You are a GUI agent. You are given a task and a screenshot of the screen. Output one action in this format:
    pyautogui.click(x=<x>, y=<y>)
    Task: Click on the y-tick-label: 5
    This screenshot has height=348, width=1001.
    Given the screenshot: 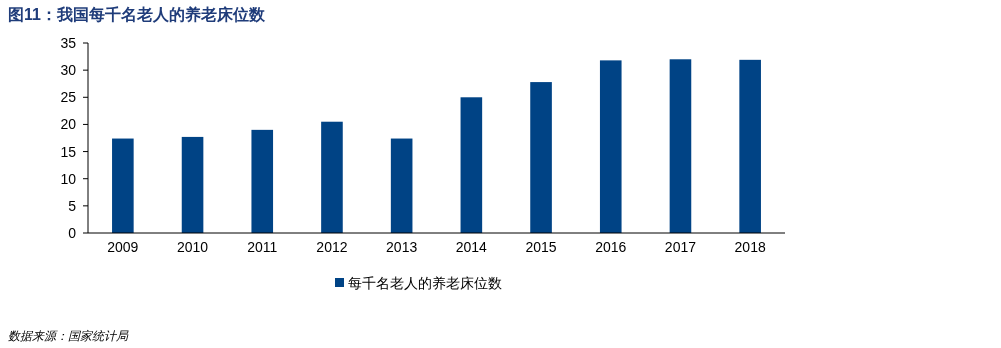 What is the action you would take?
    pyautogui.click(x=72, y=205)
    